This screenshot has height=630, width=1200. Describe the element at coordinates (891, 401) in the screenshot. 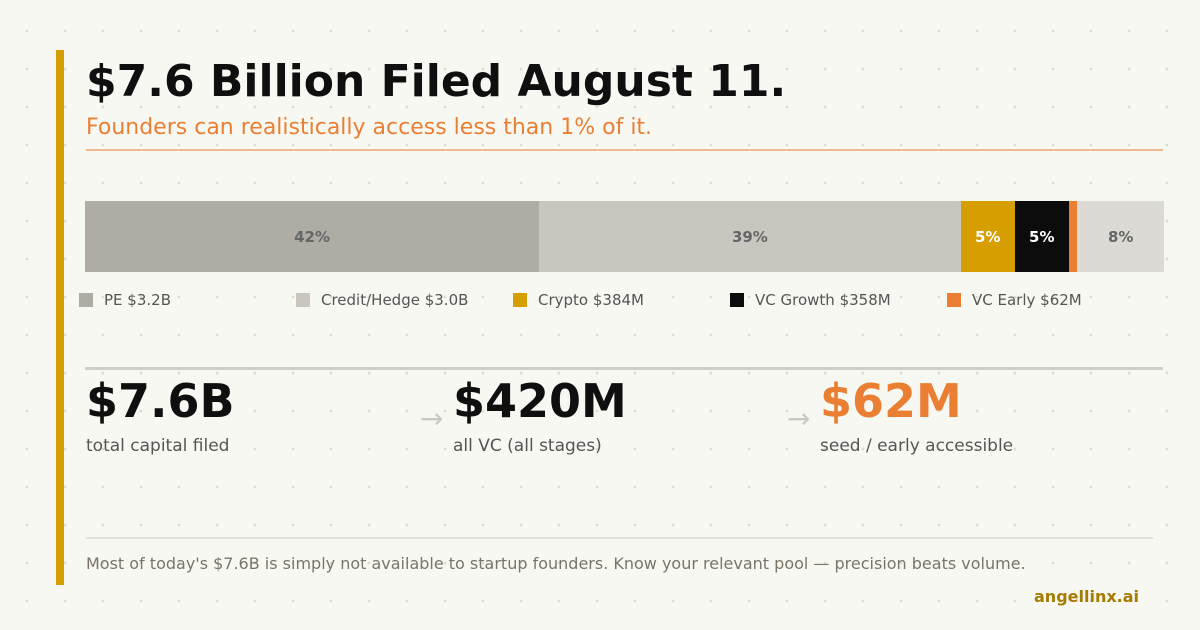

I see `stat-early-value: $62M` at that location.